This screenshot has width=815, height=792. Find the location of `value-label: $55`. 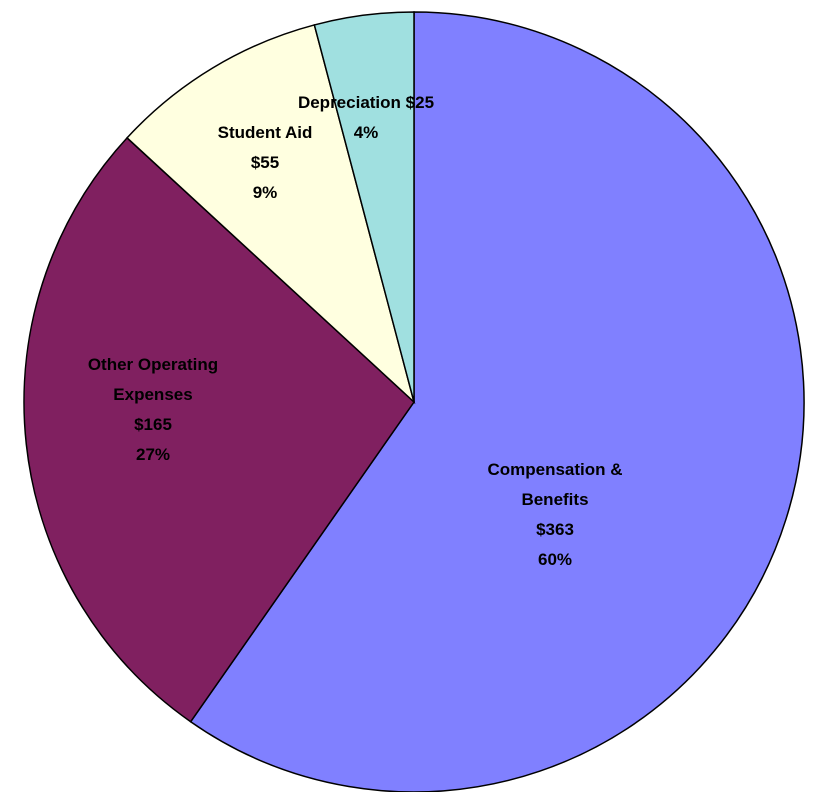

value-label: $55 is located at coordinates (265, 162).